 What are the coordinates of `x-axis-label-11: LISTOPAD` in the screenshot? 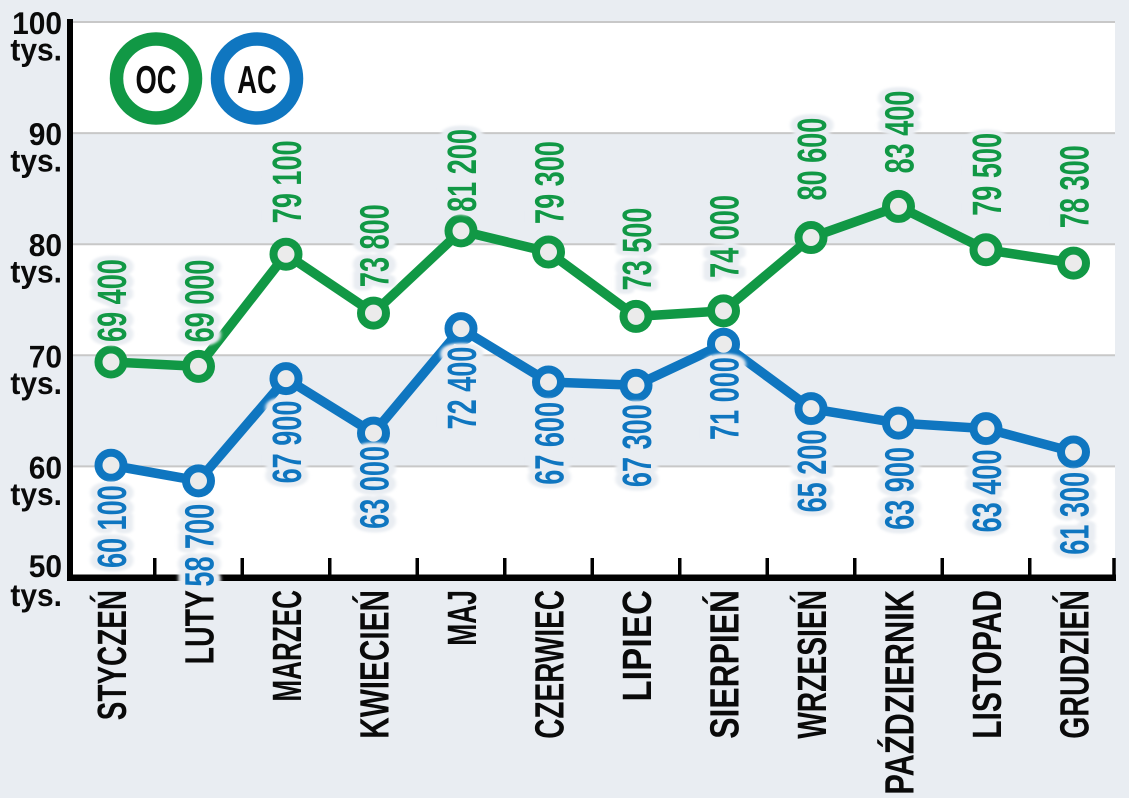 It's located at (987, 664).